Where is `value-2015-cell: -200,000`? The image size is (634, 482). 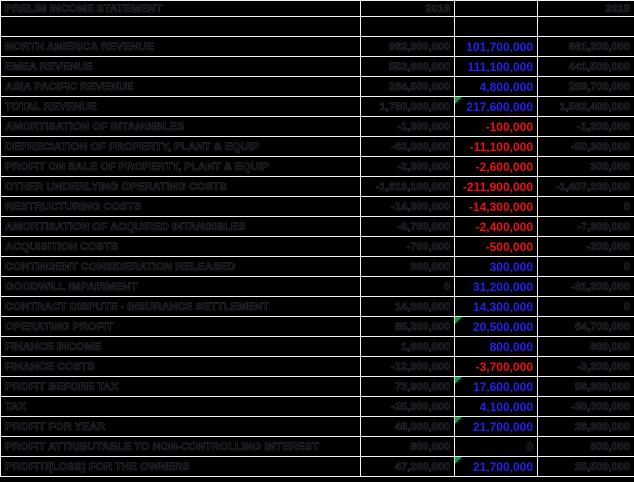
value-2015-cell: -200,000 is located at coordinates (585, 246).